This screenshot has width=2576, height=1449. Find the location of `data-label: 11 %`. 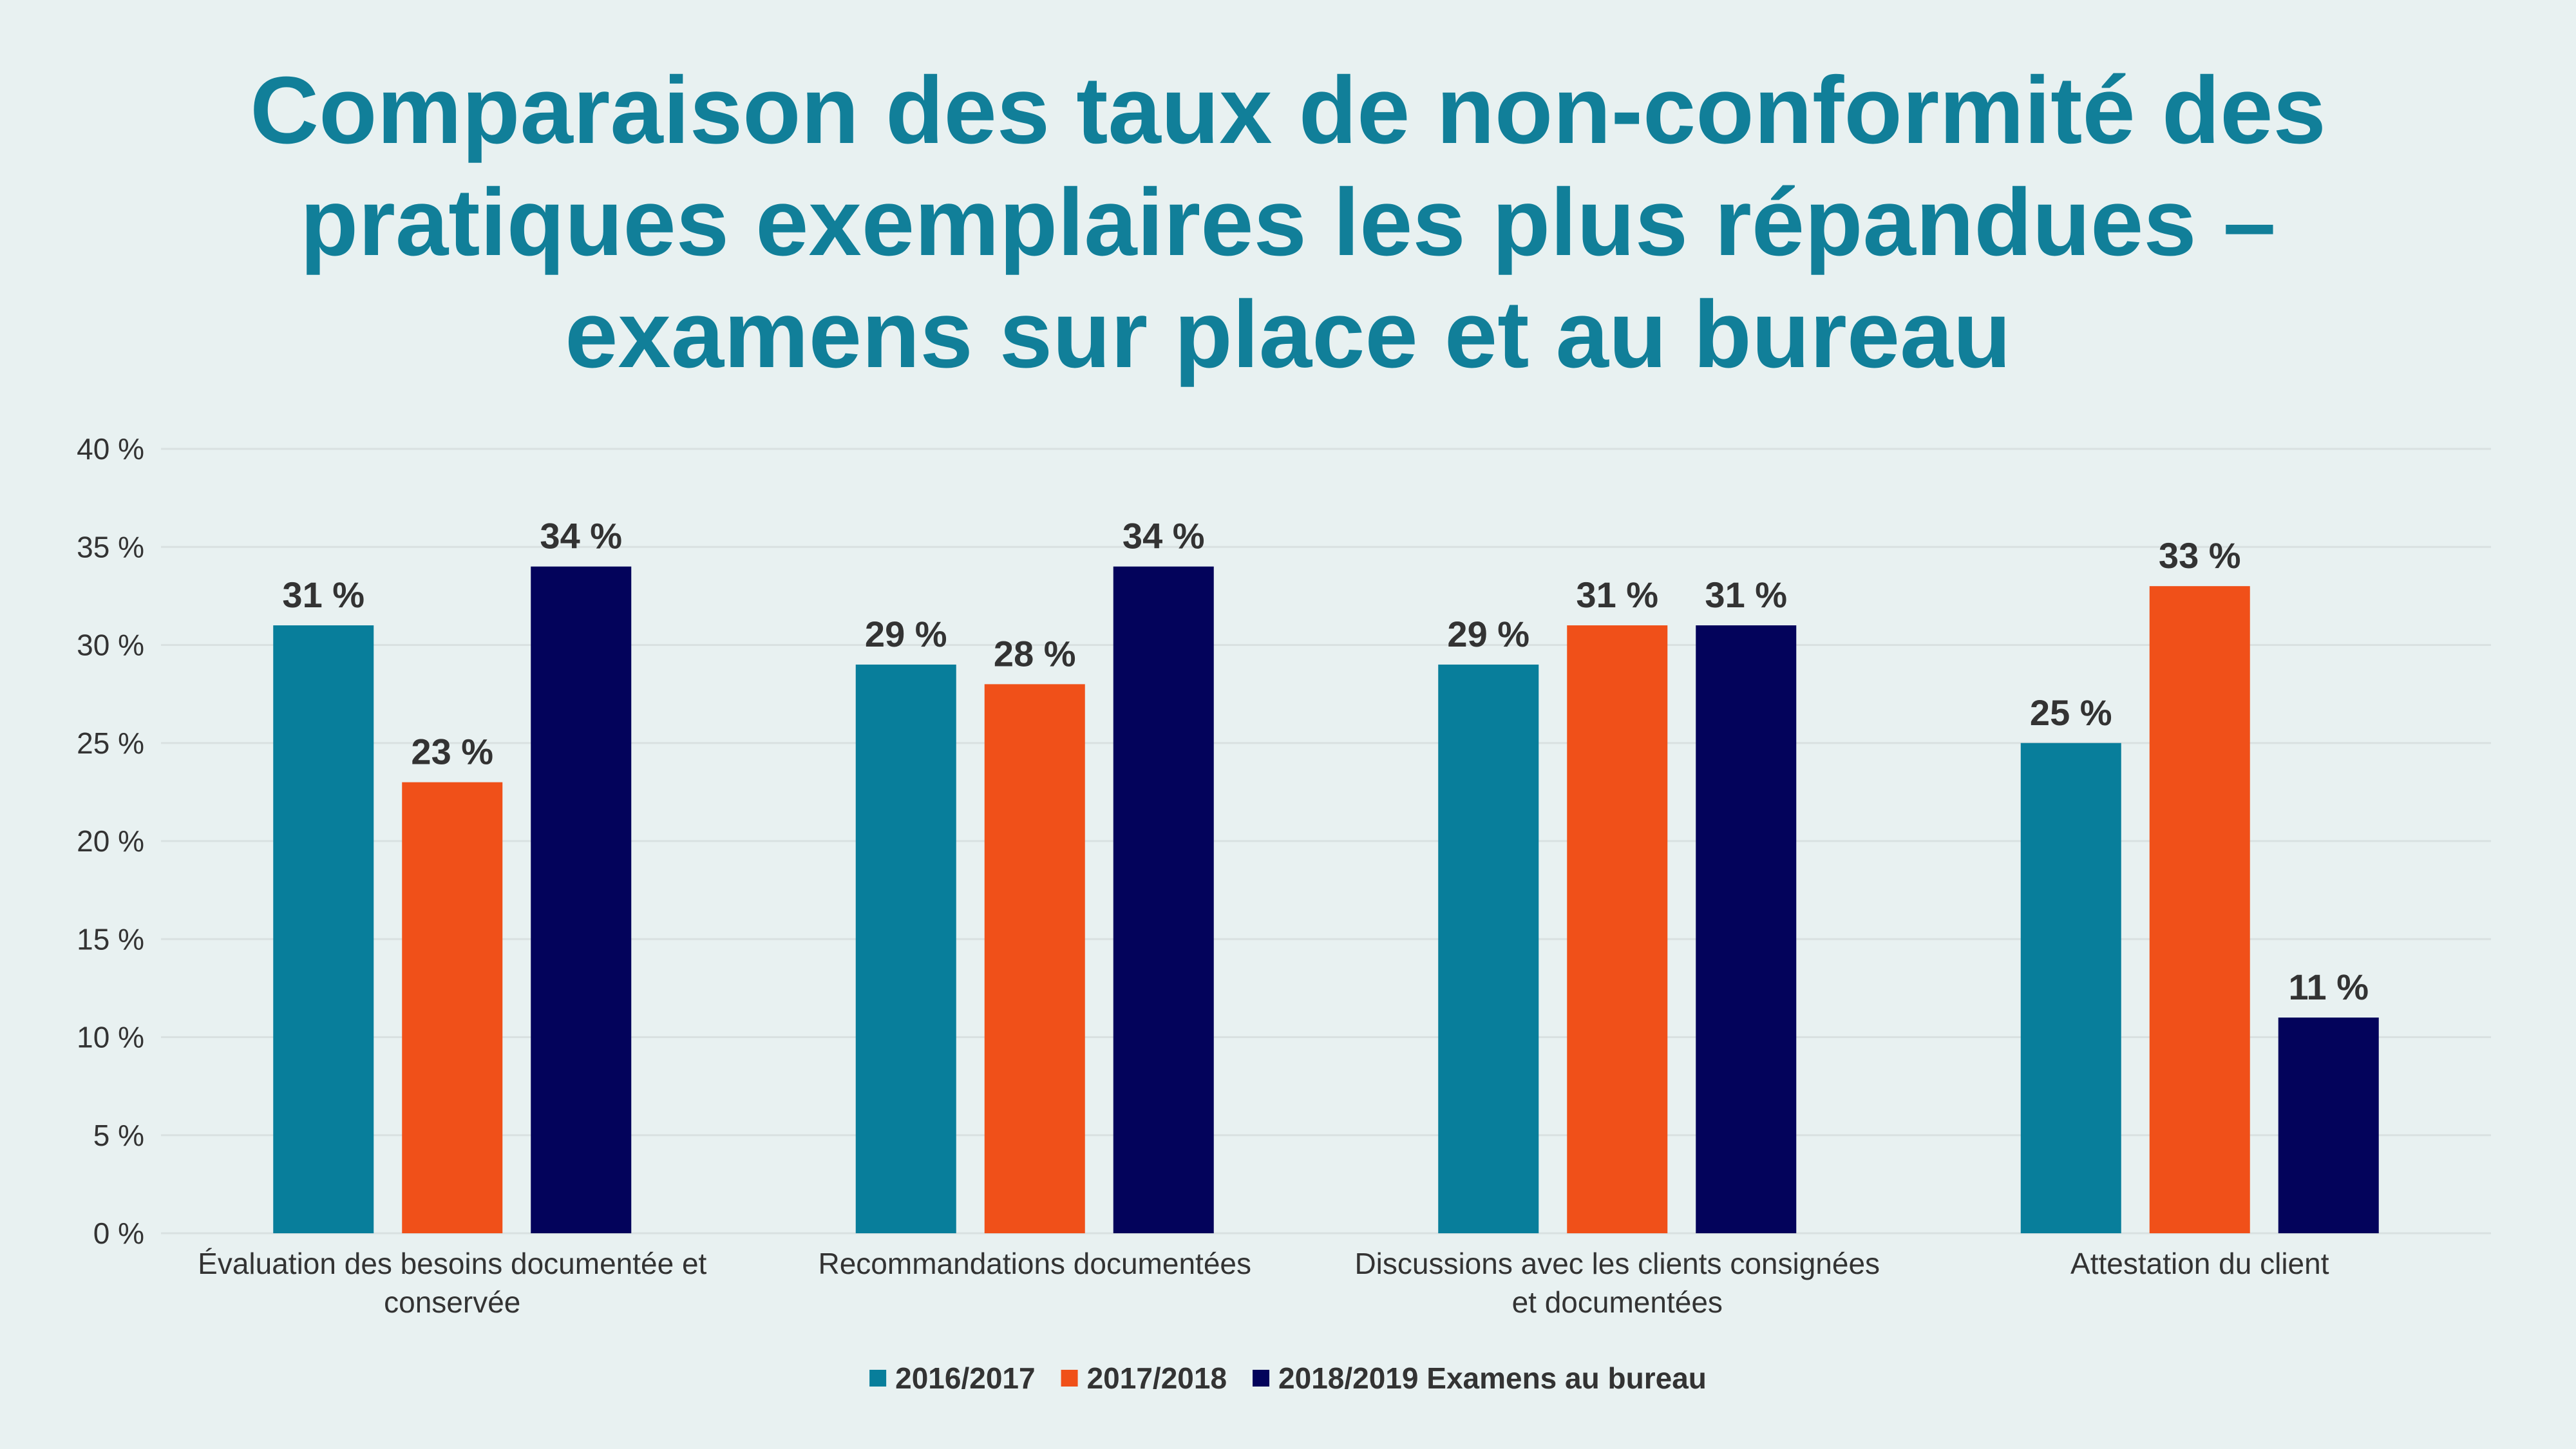

data-label: 11 % is located at coordinates (2328, 987).